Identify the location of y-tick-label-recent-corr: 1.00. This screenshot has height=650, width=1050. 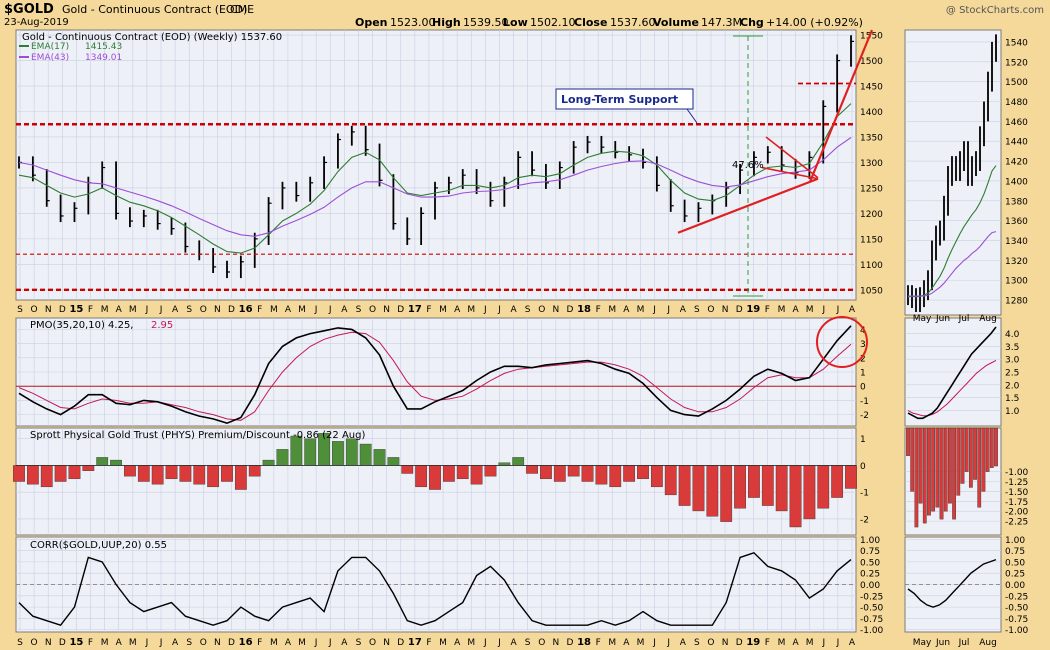
(1015, 541).